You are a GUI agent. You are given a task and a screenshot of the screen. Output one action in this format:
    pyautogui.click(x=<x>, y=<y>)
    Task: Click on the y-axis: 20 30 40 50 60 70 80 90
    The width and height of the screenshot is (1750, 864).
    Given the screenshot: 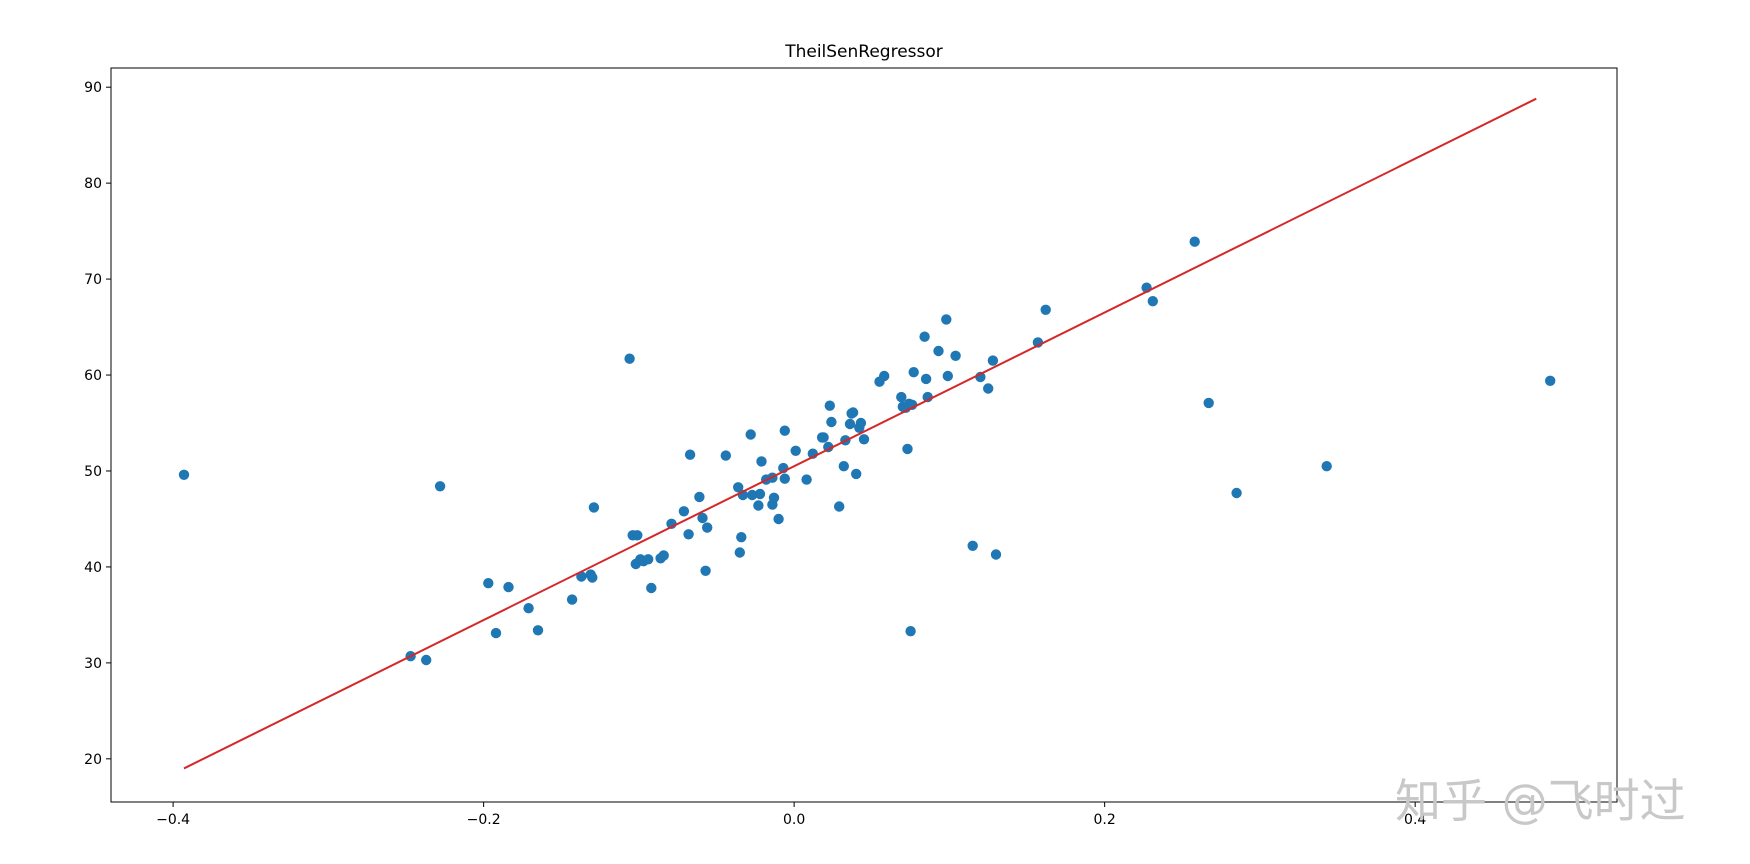 What is the action you would take?
    pyautogui.click(x=97, y=424)
    